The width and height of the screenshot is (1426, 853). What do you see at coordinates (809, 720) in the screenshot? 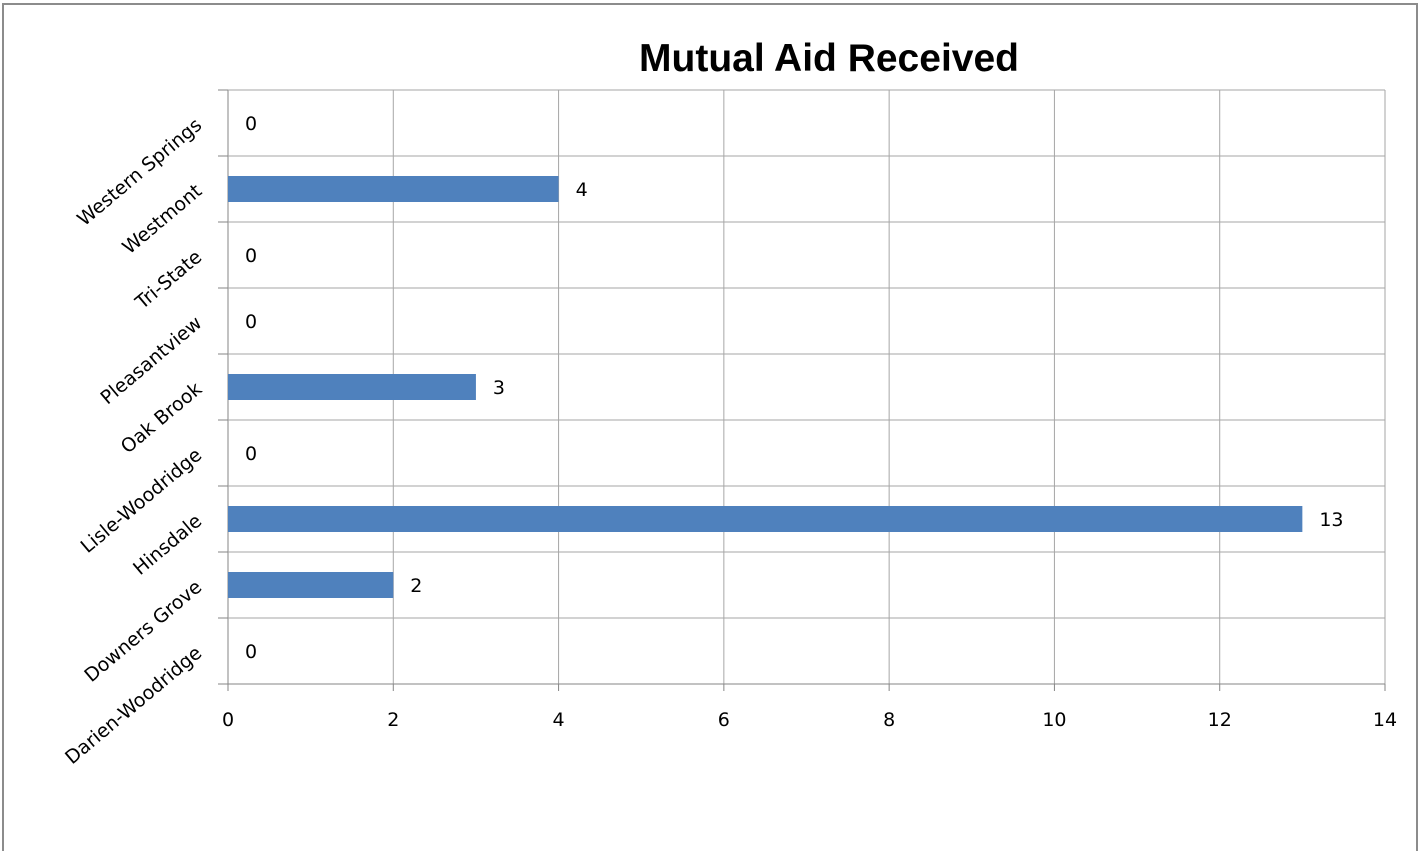
I see `x-axis-tick-labels: 0 2 4 6 8 10 12 14` at bounding box center [809, 720].